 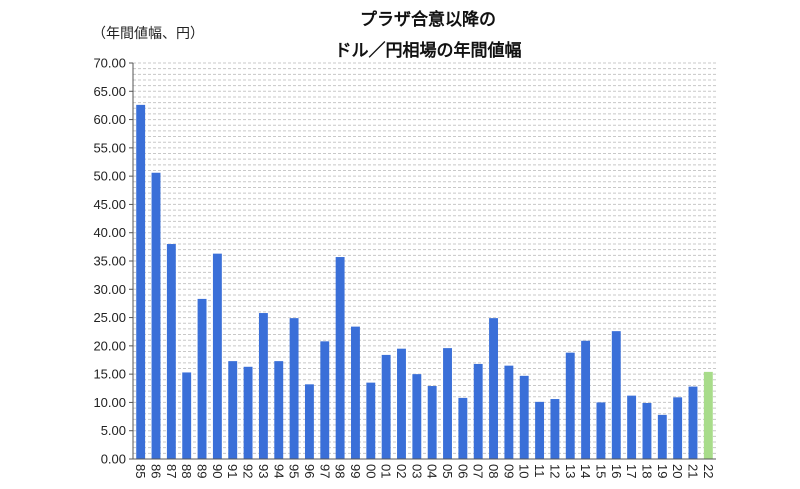 I want to click on x-tick-label: 01, so click(x=386, y=471).